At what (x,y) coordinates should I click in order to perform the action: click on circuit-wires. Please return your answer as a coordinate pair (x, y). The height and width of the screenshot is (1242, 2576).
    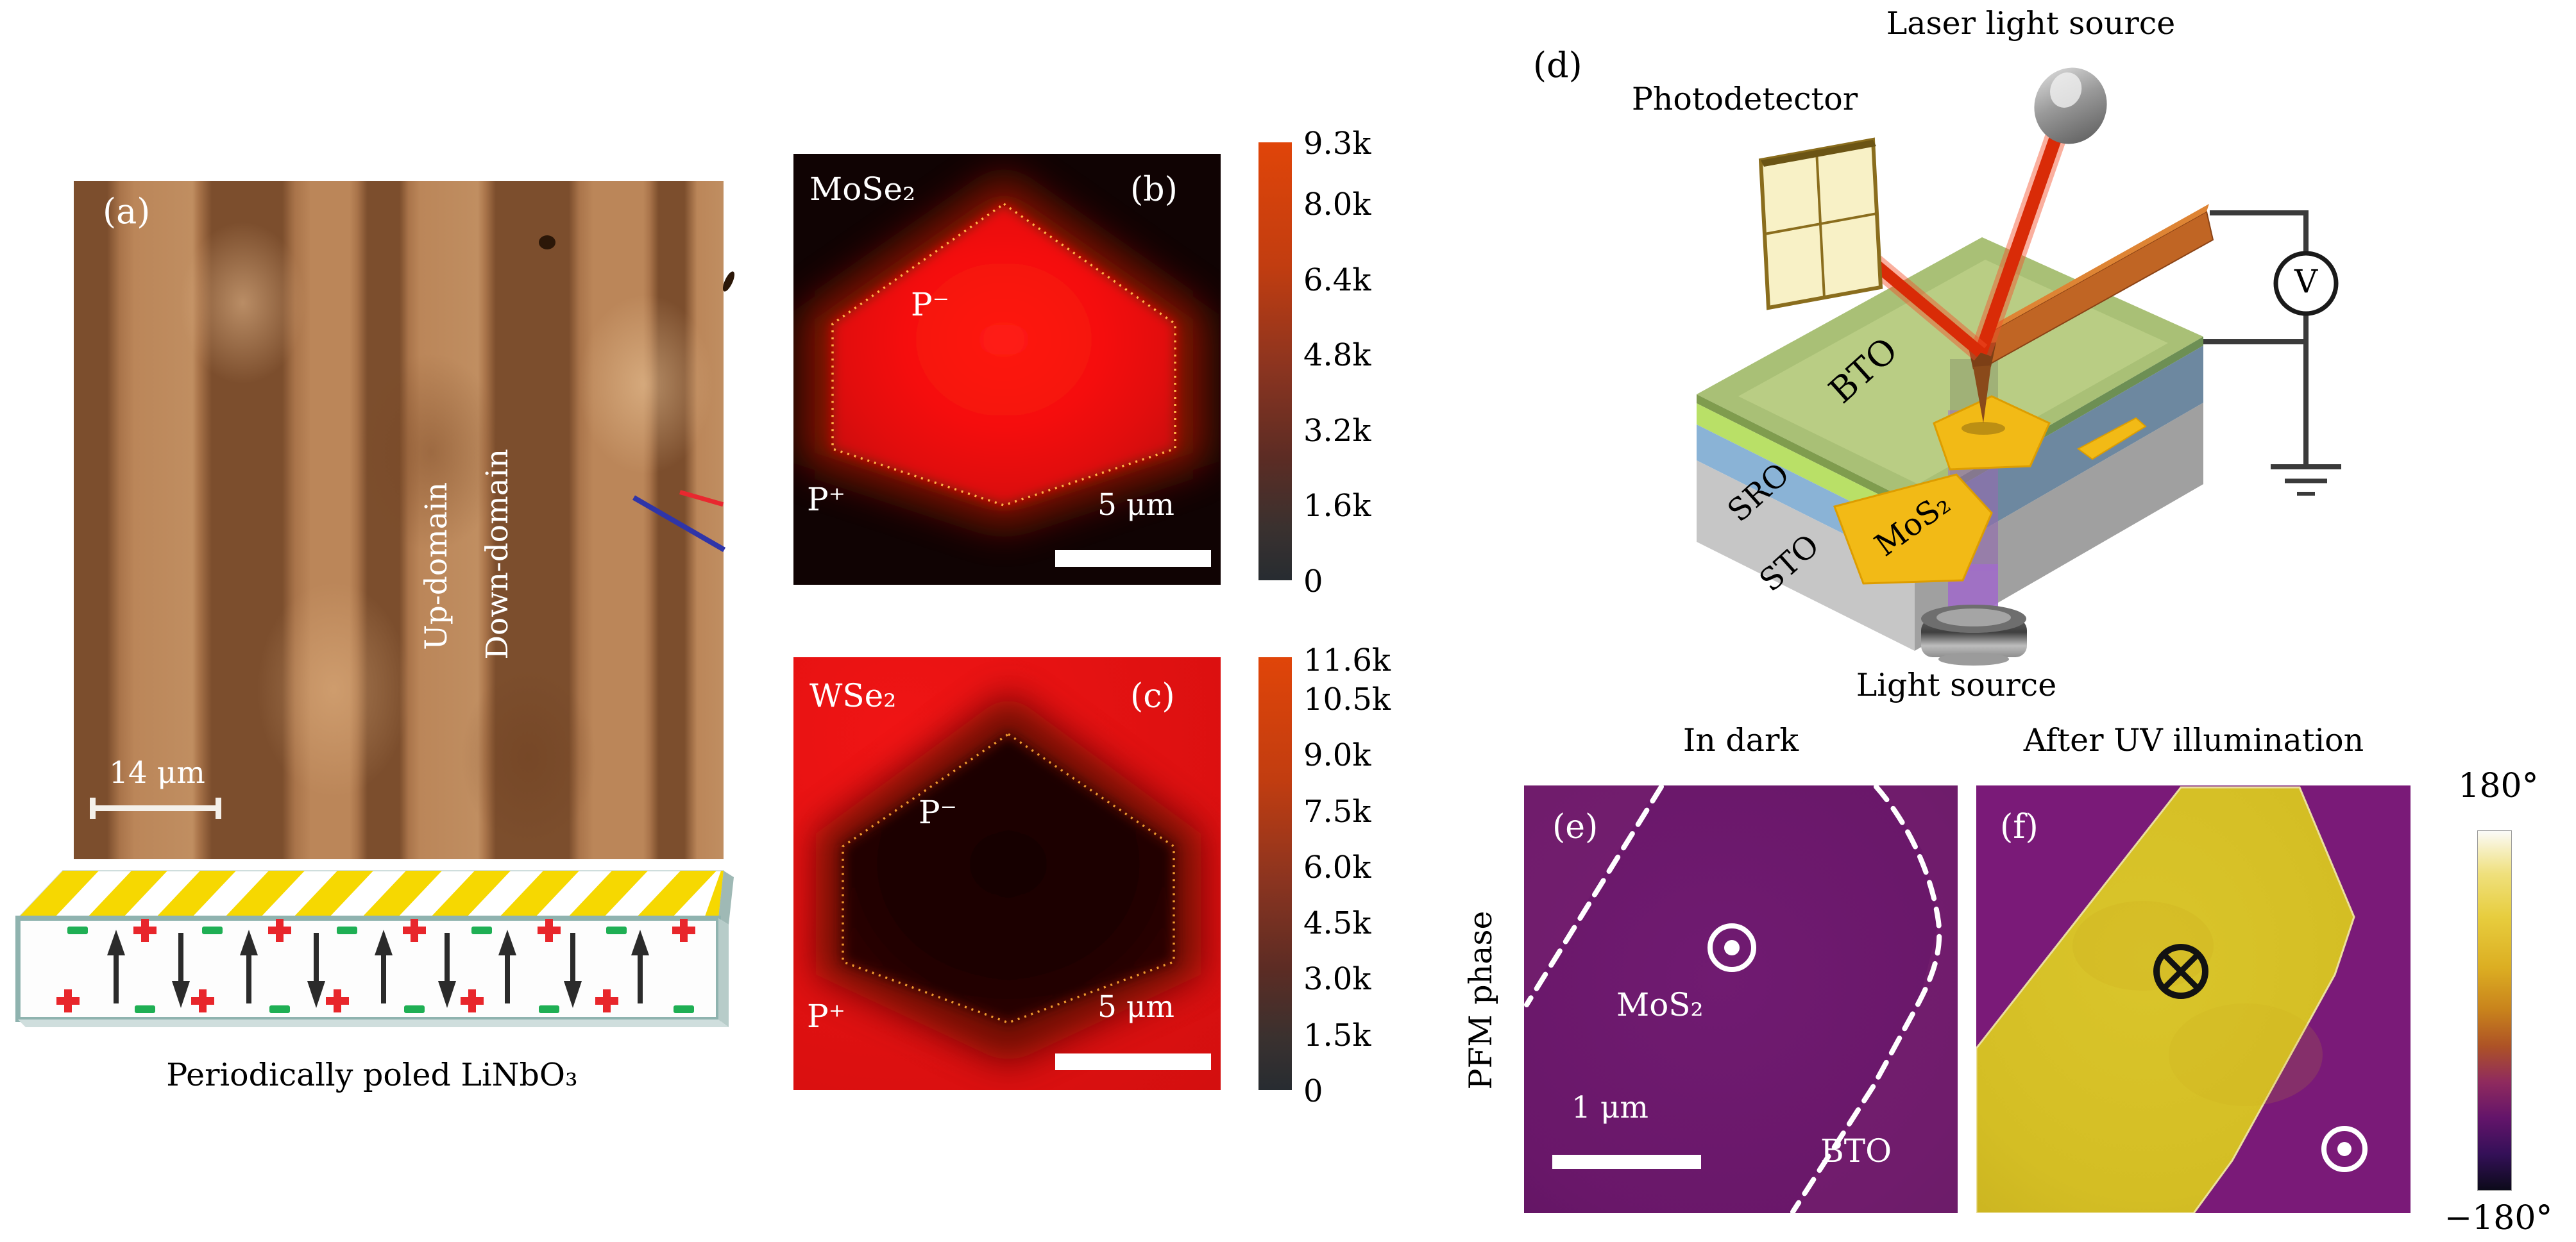
    Looking at the image, I should click on (2256, 338).